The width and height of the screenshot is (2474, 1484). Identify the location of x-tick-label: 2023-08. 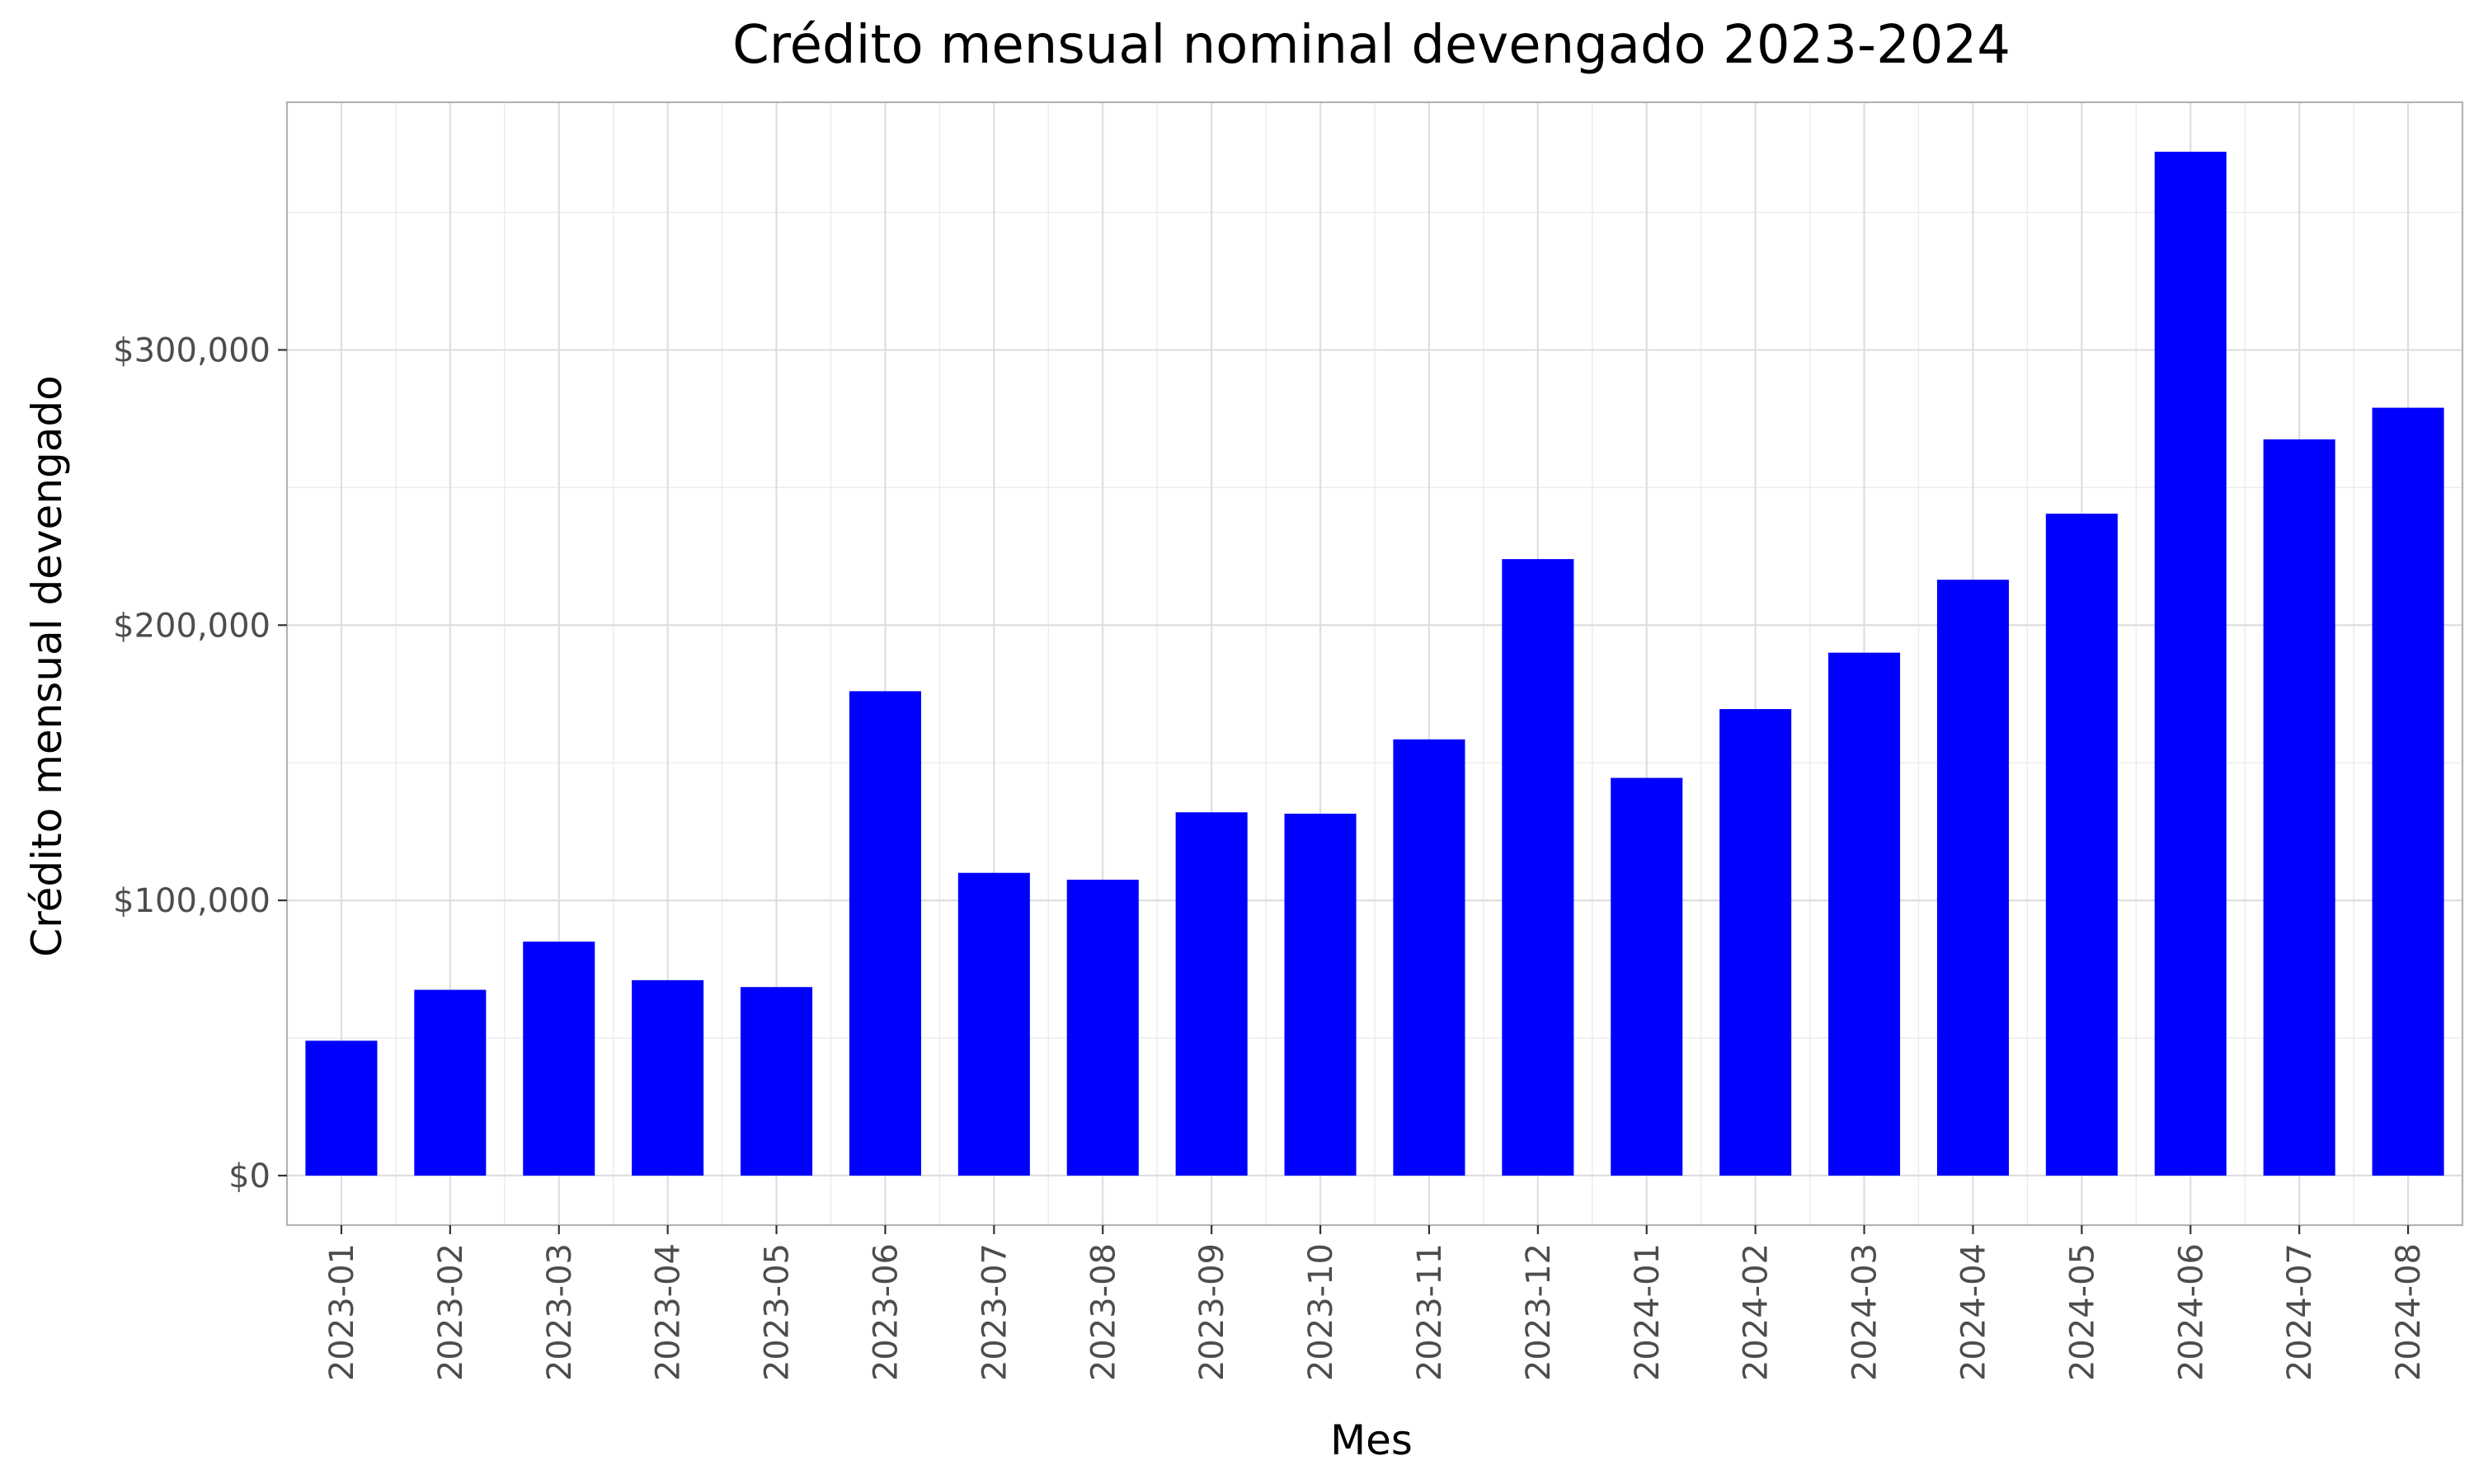
(1103, 1312).